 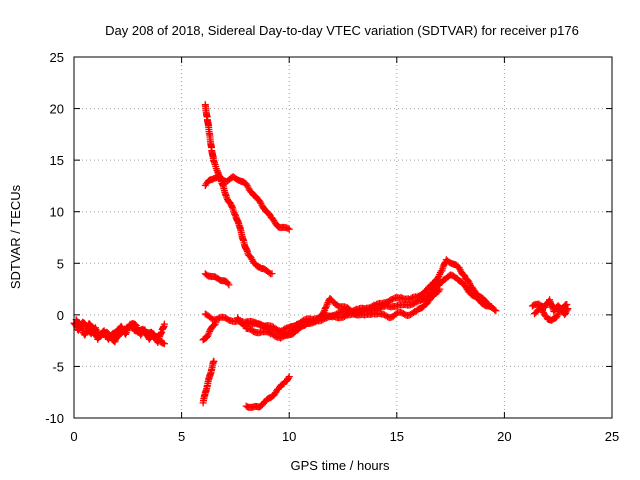 What do you see at coordinates (15, 236) in the screenshot?
I see `y-axis-label: SDTVAR / TECUs` at bounding box center [15, 236].